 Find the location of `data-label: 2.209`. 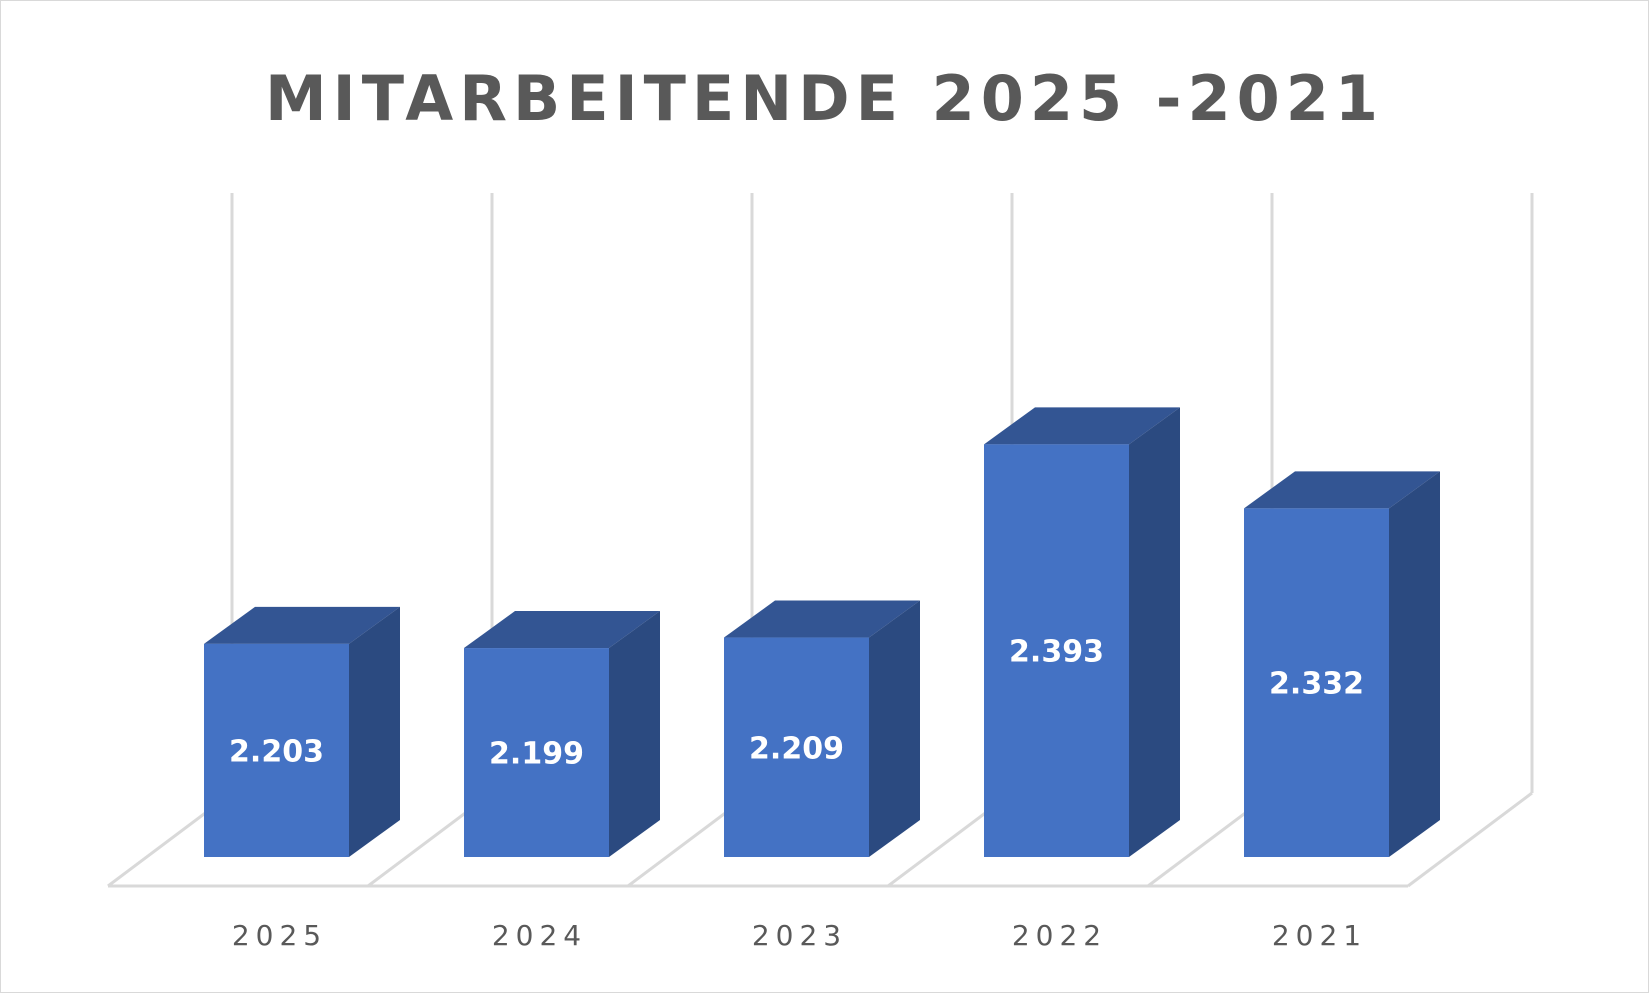

data-label: 2.209 is located at coordinates (796, 748).